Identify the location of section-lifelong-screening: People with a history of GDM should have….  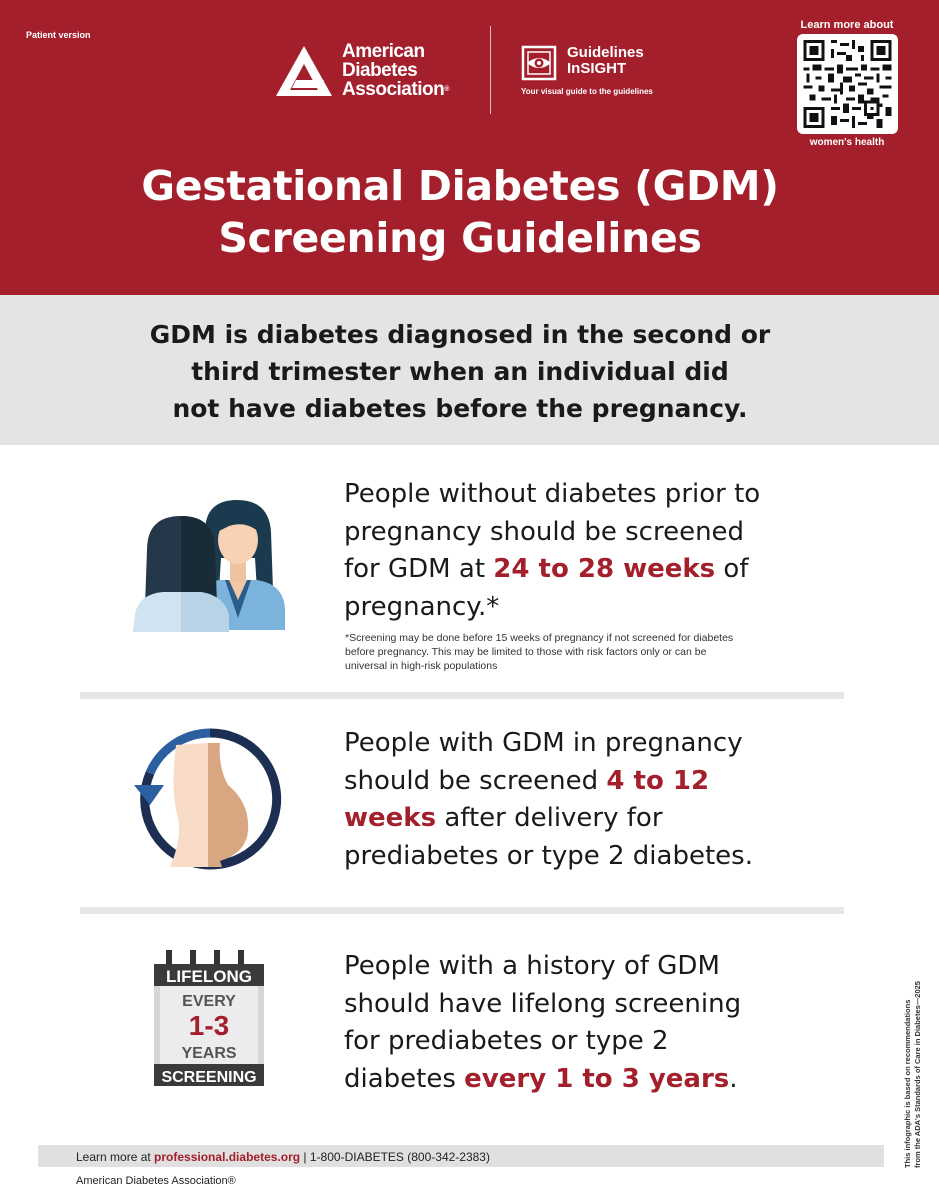
(542, 1023).